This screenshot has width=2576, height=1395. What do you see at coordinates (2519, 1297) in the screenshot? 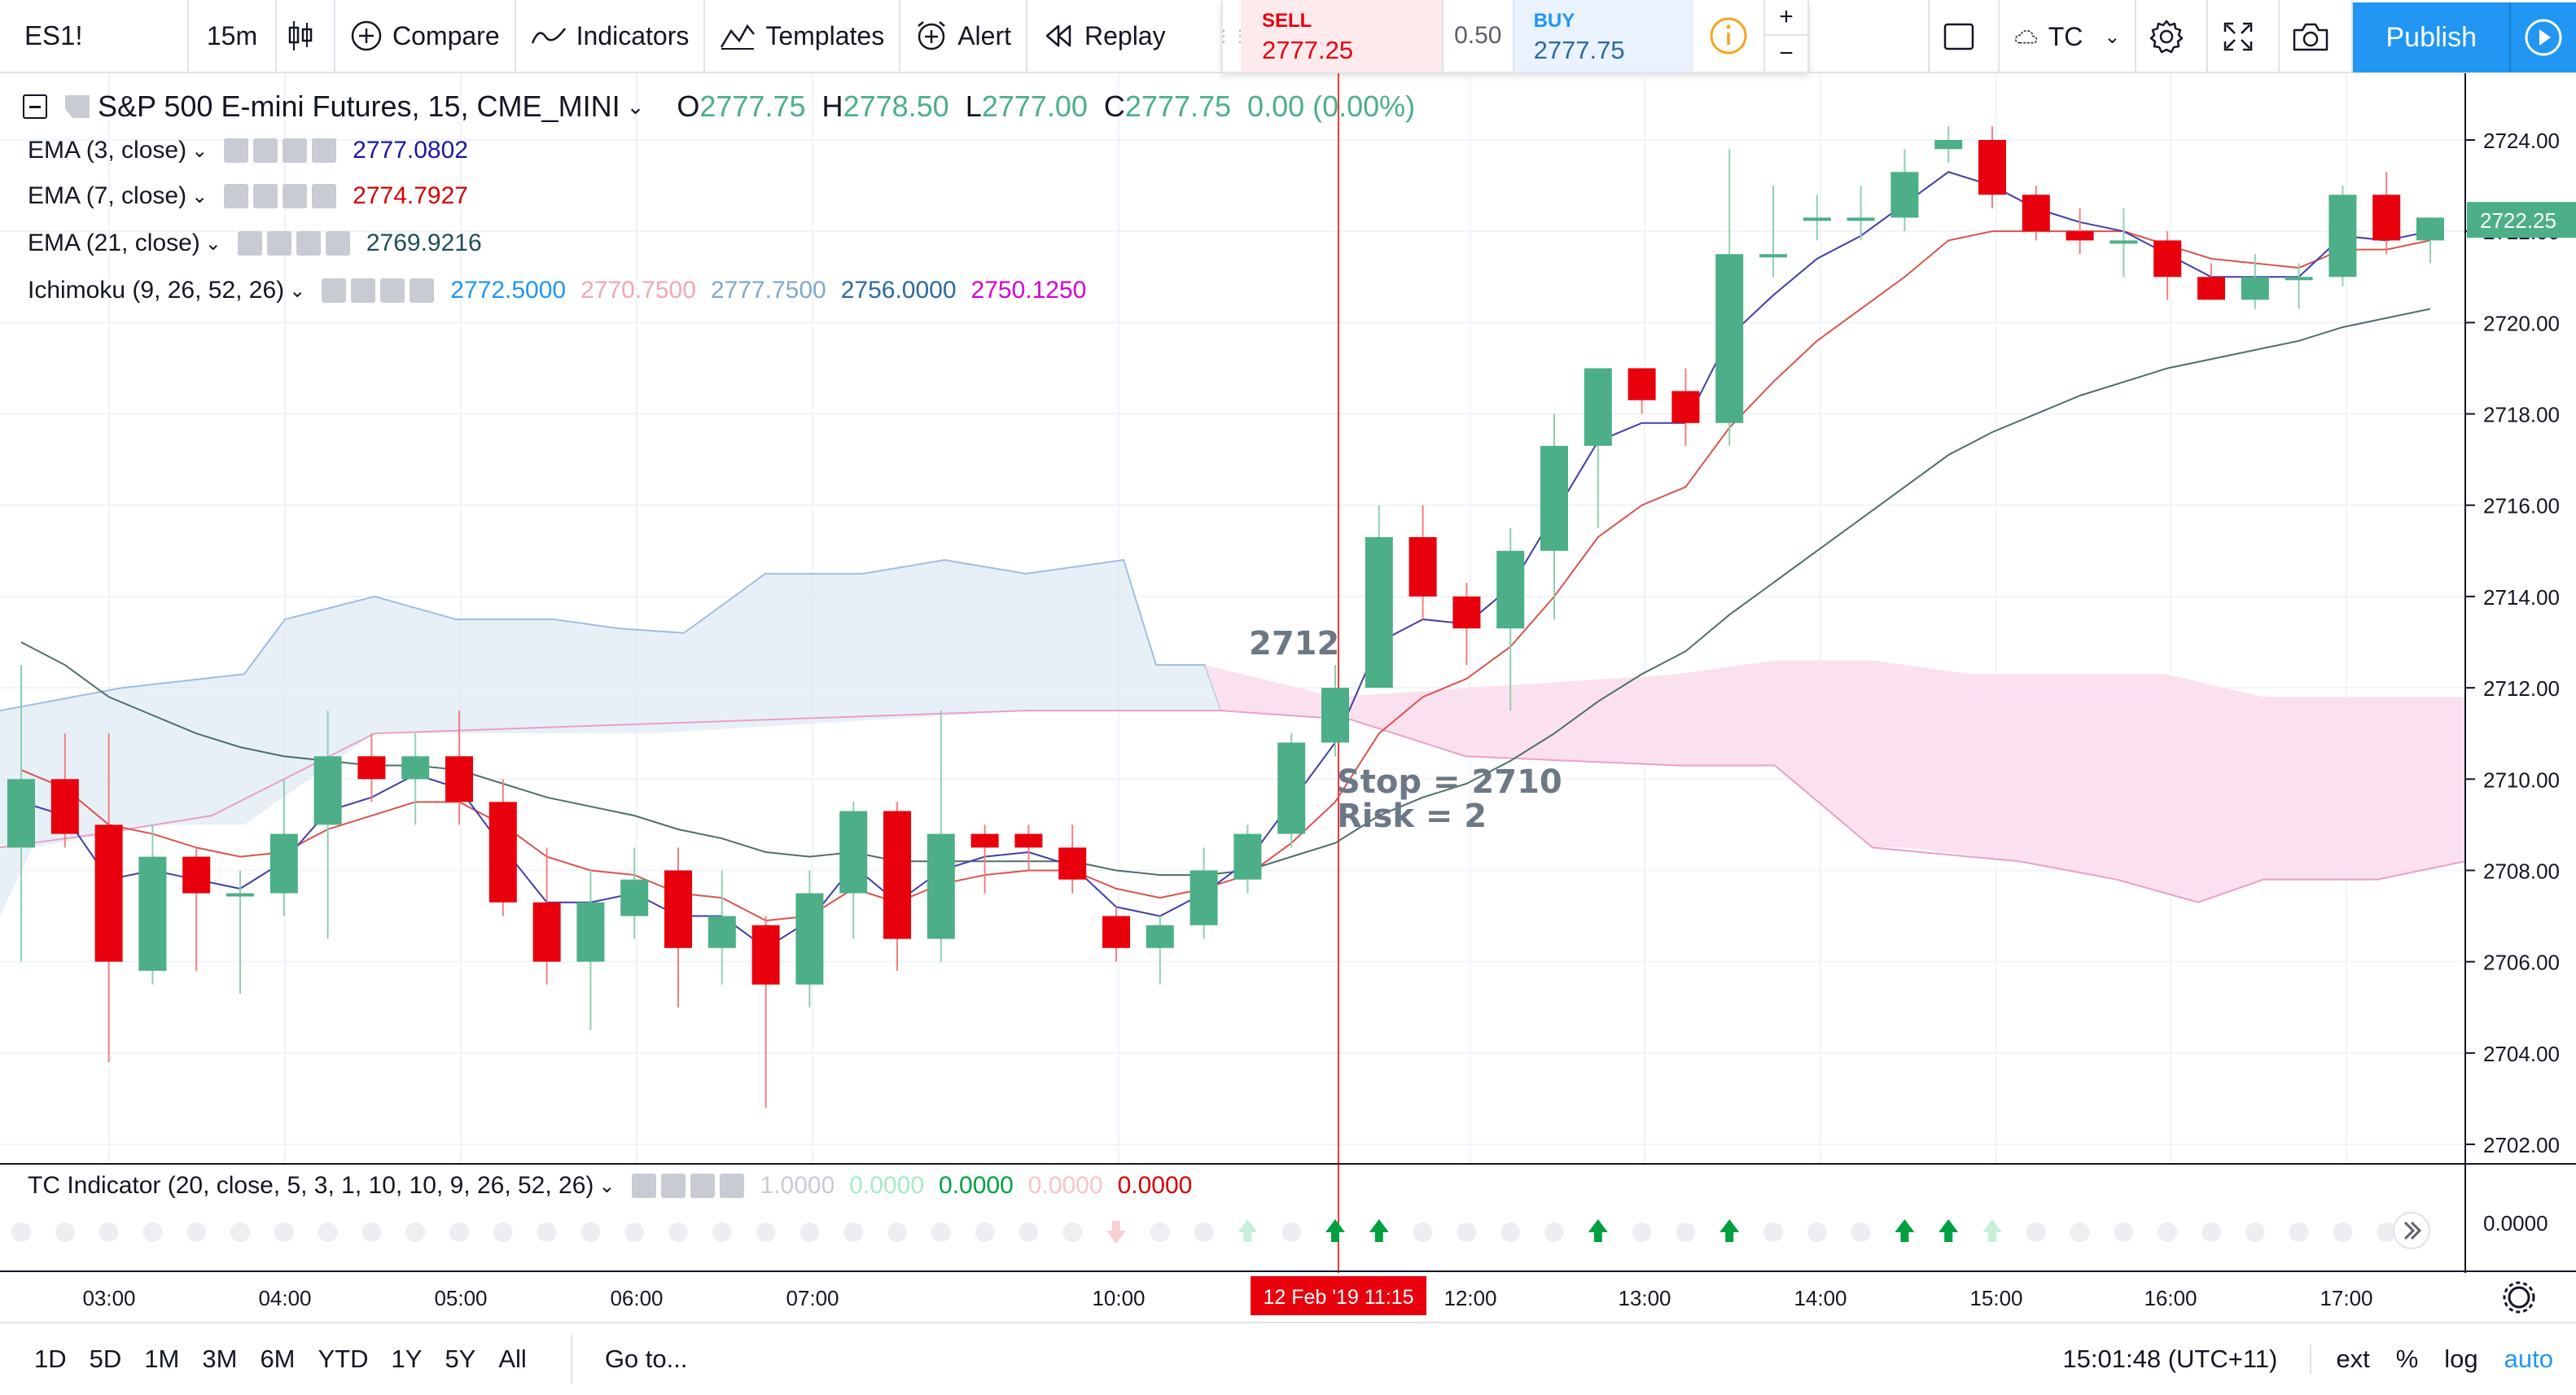
I see `axis-settings-gear-icon` at bounding box center [2519, 1297].